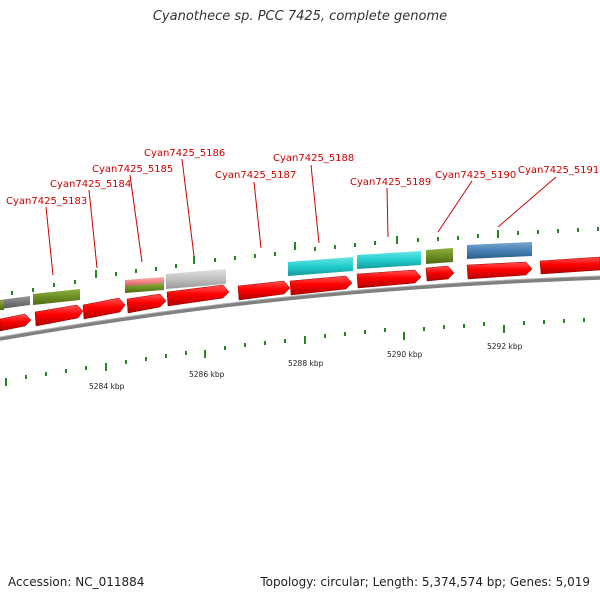  Describe the element at coordinates (558, 170) in the screenshot. I see `gene-label: Cyan7425_5191` at that location.